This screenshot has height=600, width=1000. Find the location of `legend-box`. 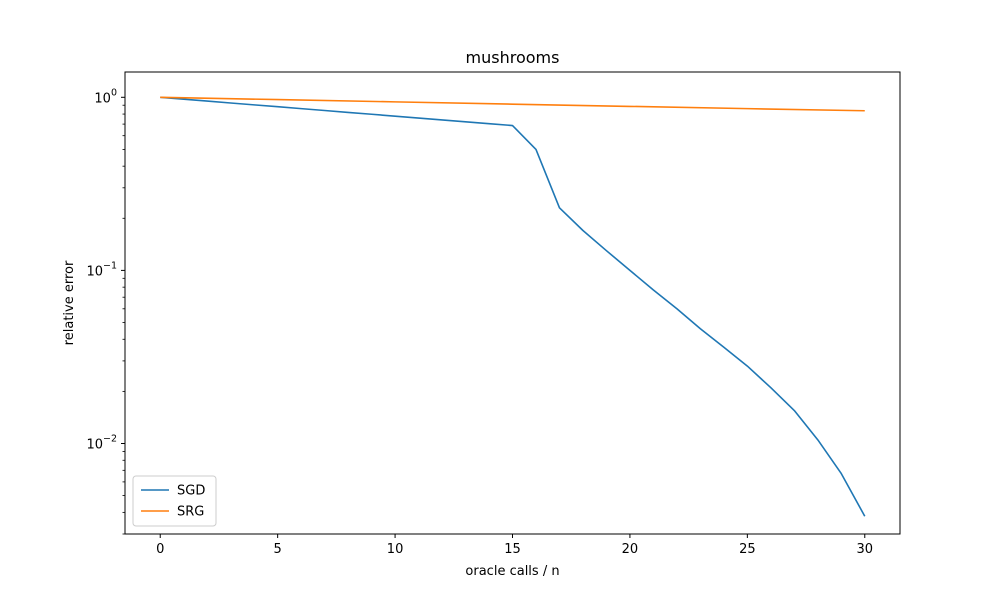

legend-box is located at coordinates (174, 501).